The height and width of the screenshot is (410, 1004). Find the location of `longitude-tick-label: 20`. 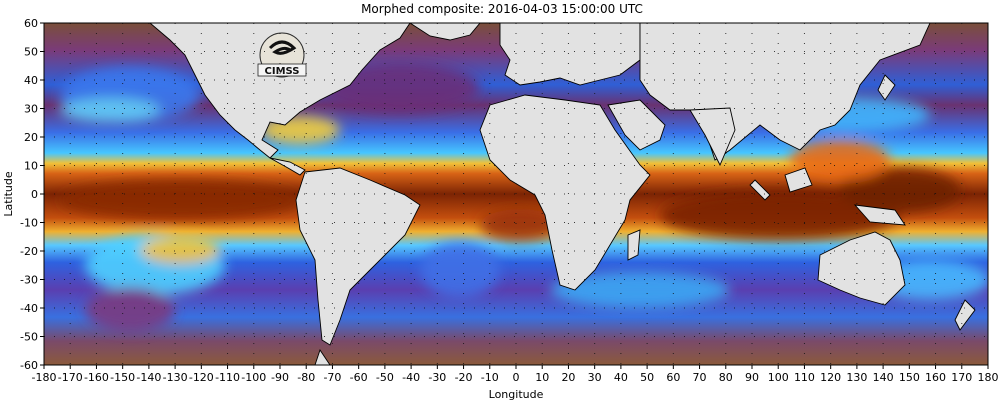

longitude-tick-label: 20 is located at coordinates (568, 377).